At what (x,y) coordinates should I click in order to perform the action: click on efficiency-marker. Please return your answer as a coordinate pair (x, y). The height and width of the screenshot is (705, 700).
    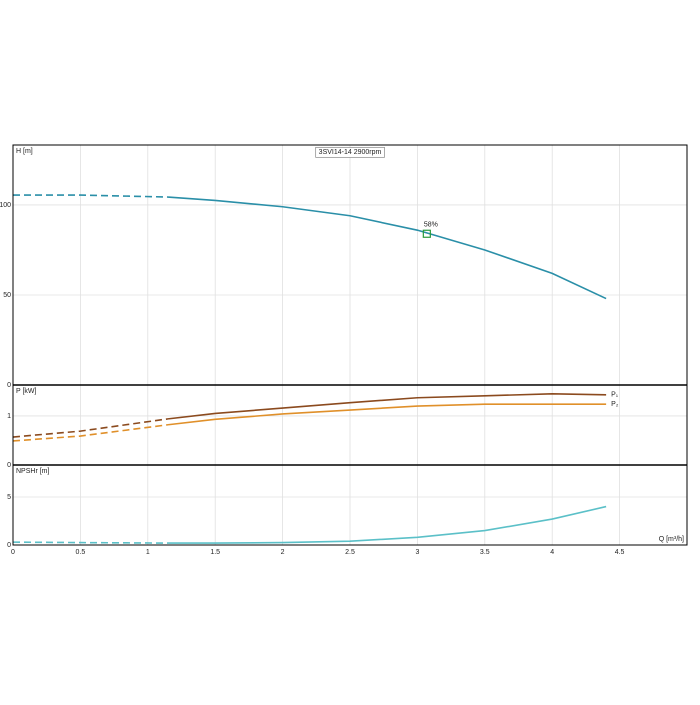
    Looking at the image, I should click on (426, 233).